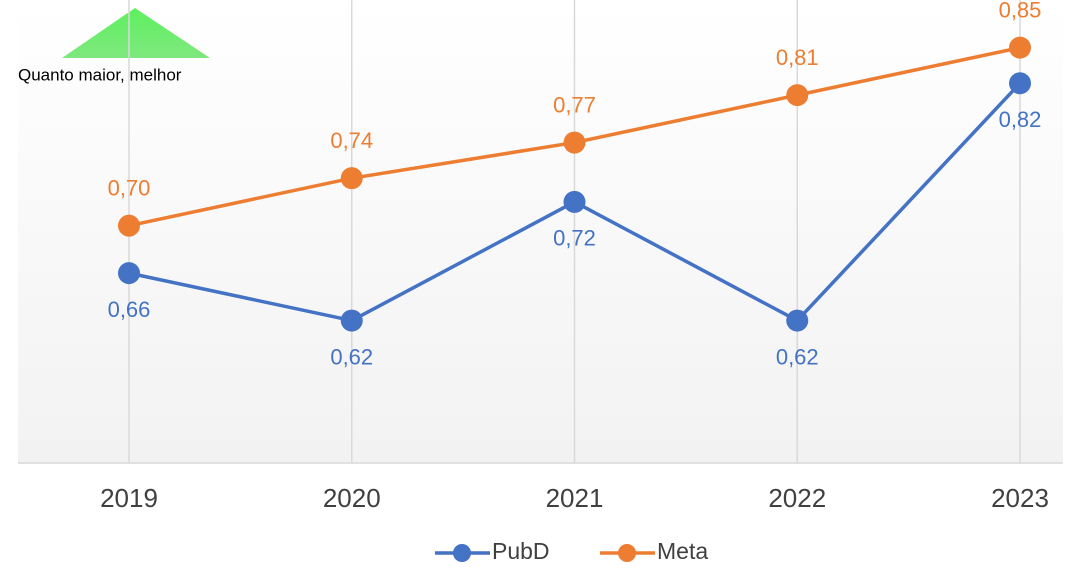 Image resolution: width=1081 pixels, height=577 pixels. I want to click on x-tick-label: 2023, so click(1020, 498).